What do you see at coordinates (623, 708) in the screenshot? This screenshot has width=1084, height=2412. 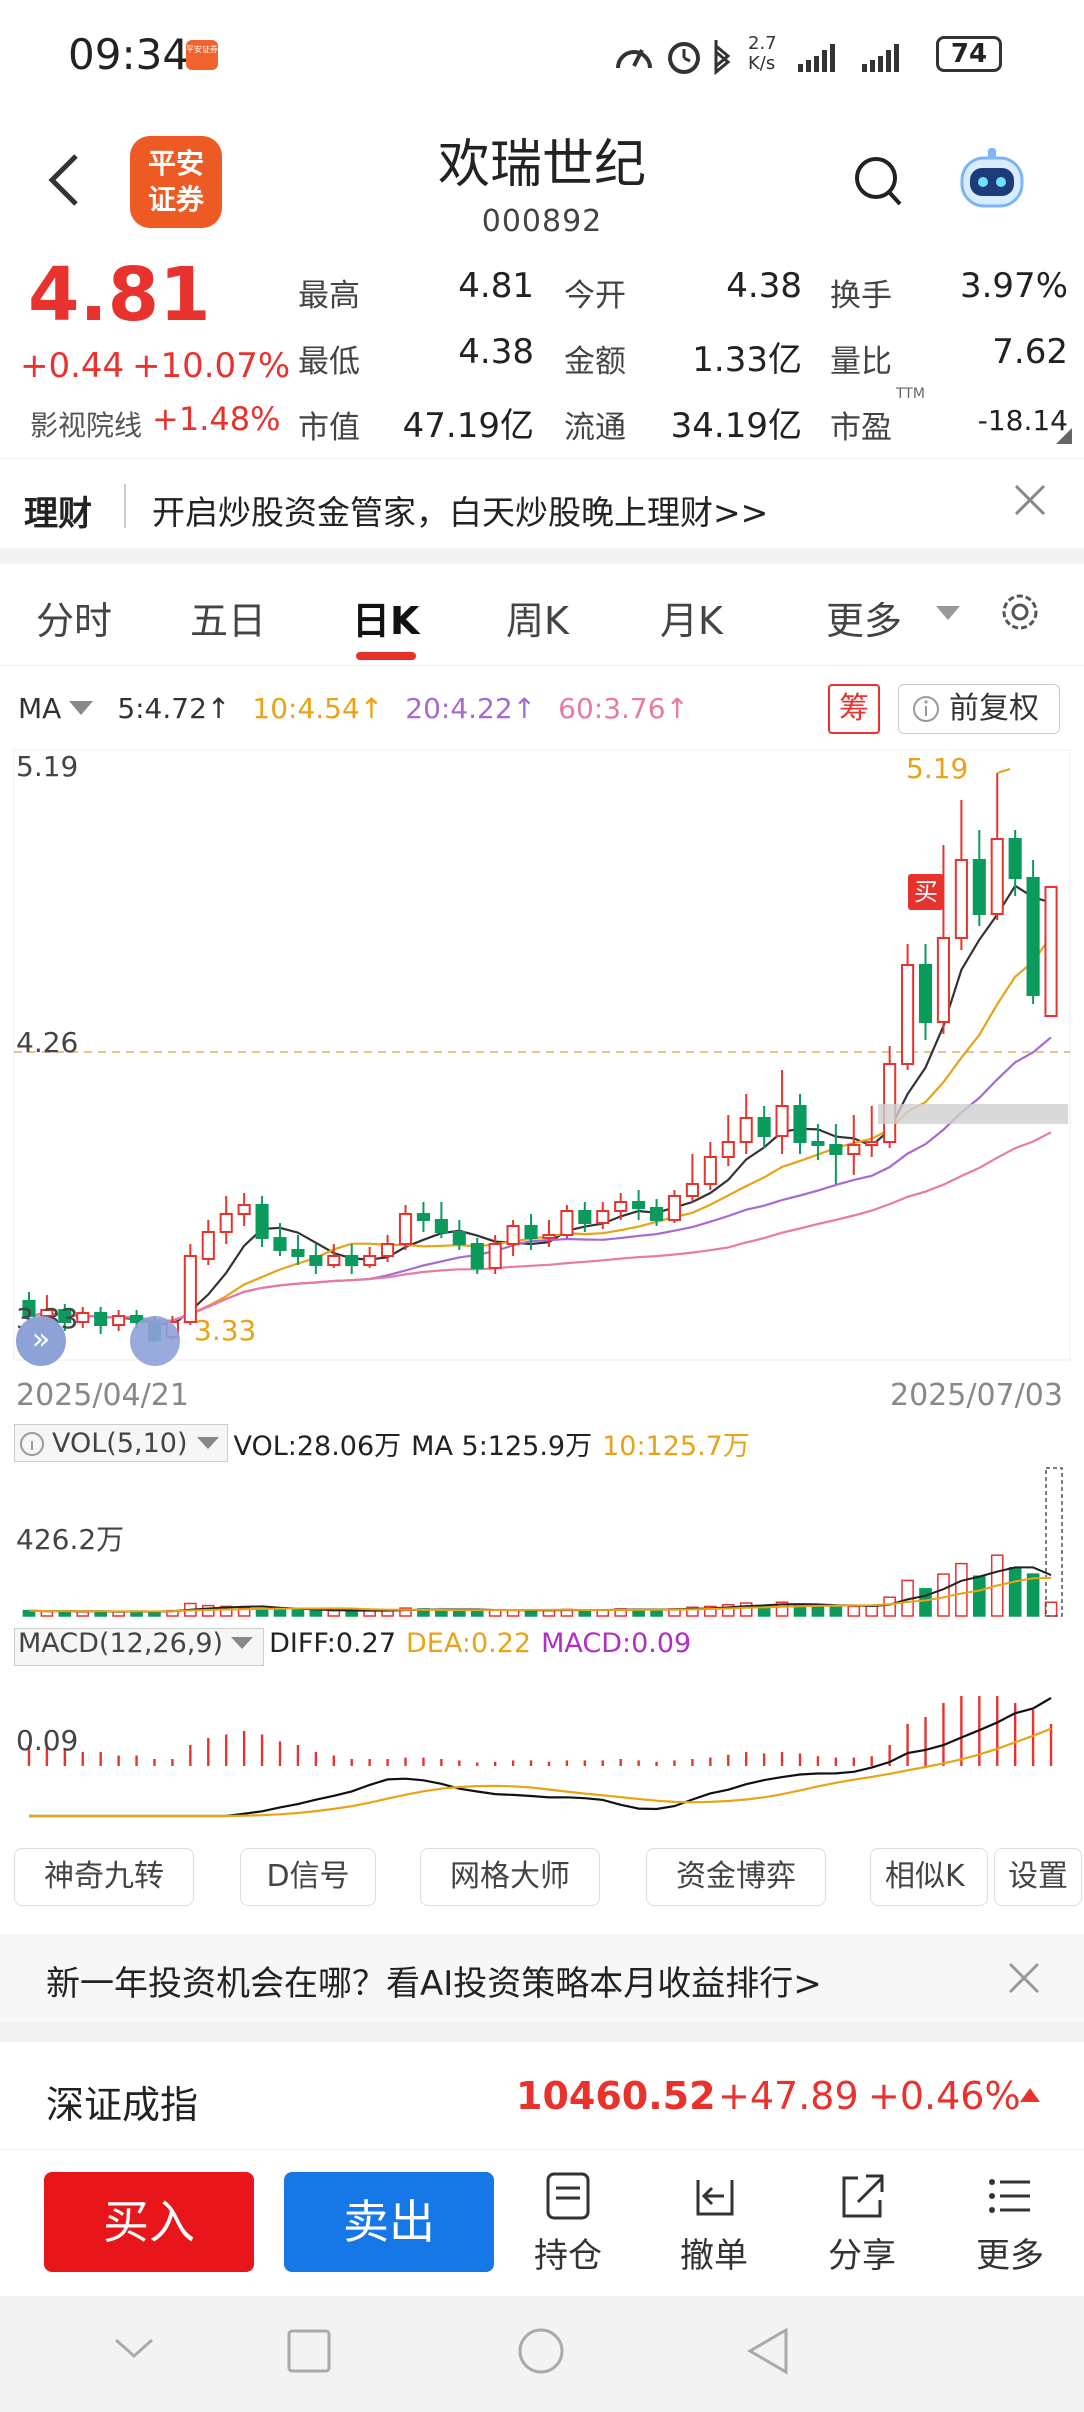 I see `ma60-value: 60:3.76↑` at bounding box center [623, 708].